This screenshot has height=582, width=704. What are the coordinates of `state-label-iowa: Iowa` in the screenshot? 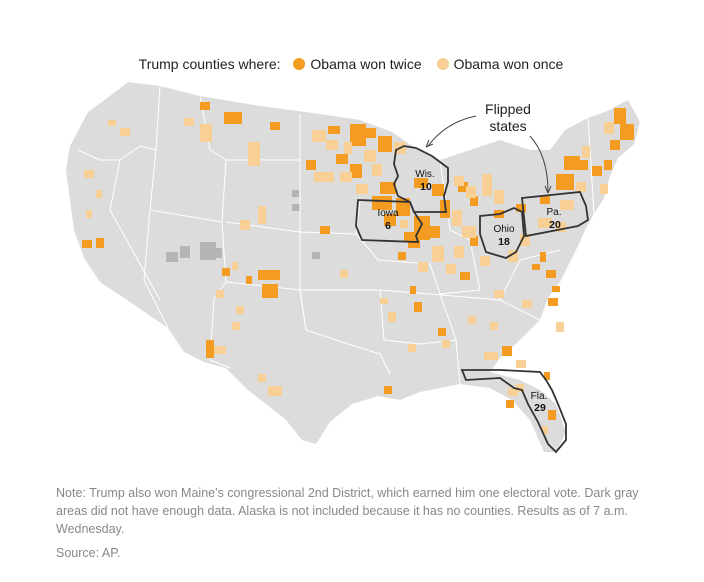 It's located at (388, 213).